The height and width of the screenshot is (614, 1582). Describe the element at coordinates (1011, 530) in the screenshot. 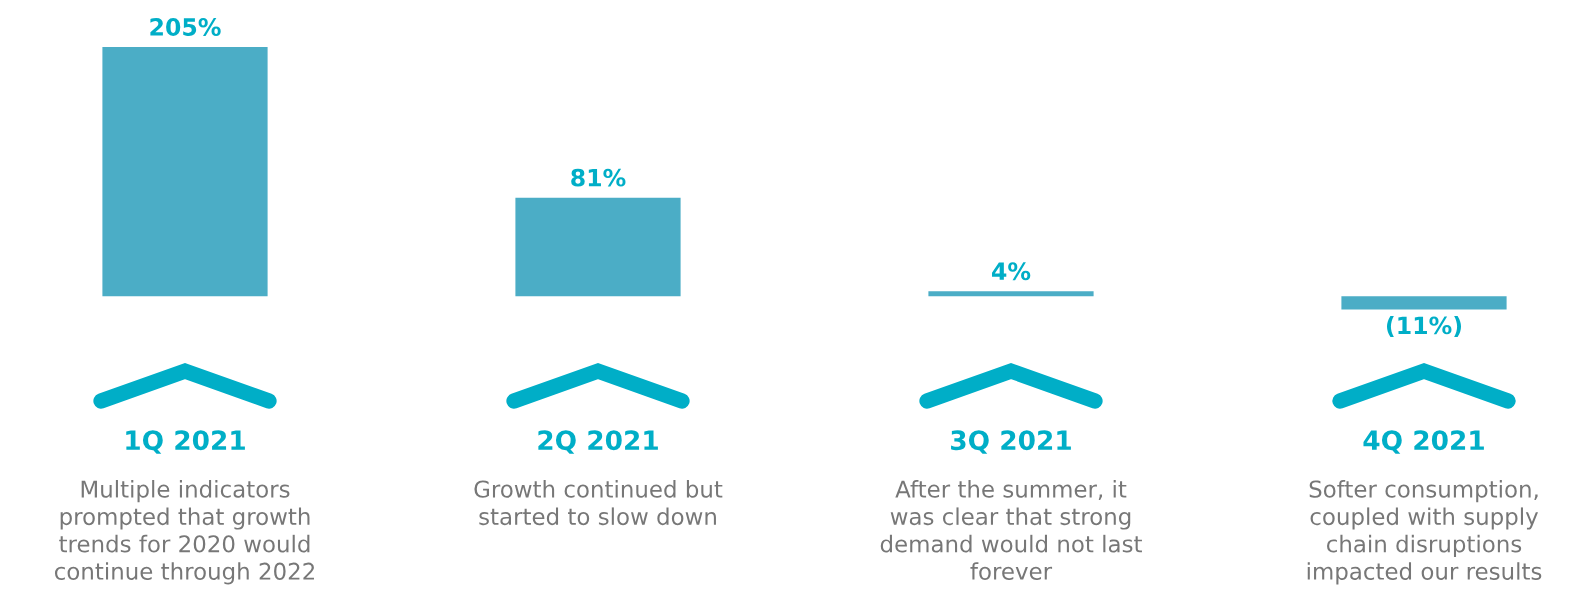

I see `text: After the summer, it was clear that strong demand would not last forever` at that location.